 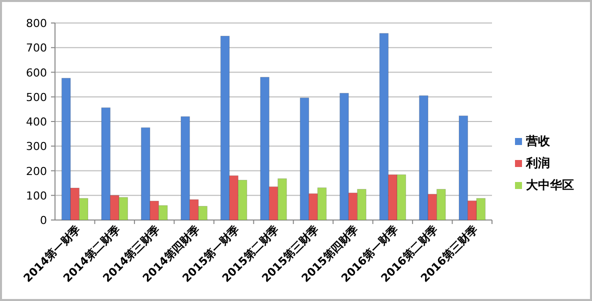 I want to click on y-tick-label: 100, so click(x=36, y=195).